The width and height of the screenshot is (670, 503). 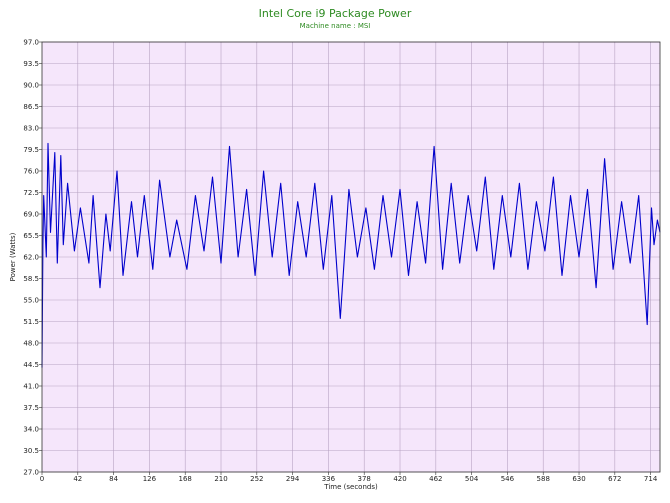 What do you see at coordinates (13, 256) in the screenshot?
I see `y-axis-label: Power (Watts)` at bounding box center [13, 256].